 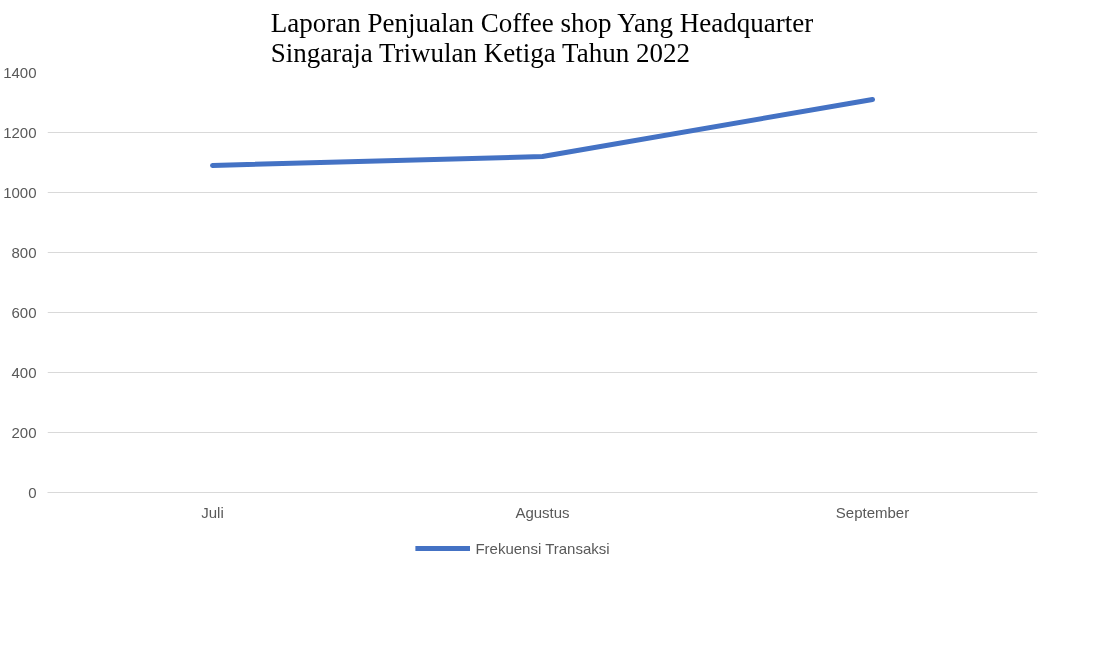 I want to click on chart-title: Laporan Penjualan Coffee shop Yang Headquarter Singaraja Triwulan Ketiga Tahun 2022, so click(x=542, y=37).